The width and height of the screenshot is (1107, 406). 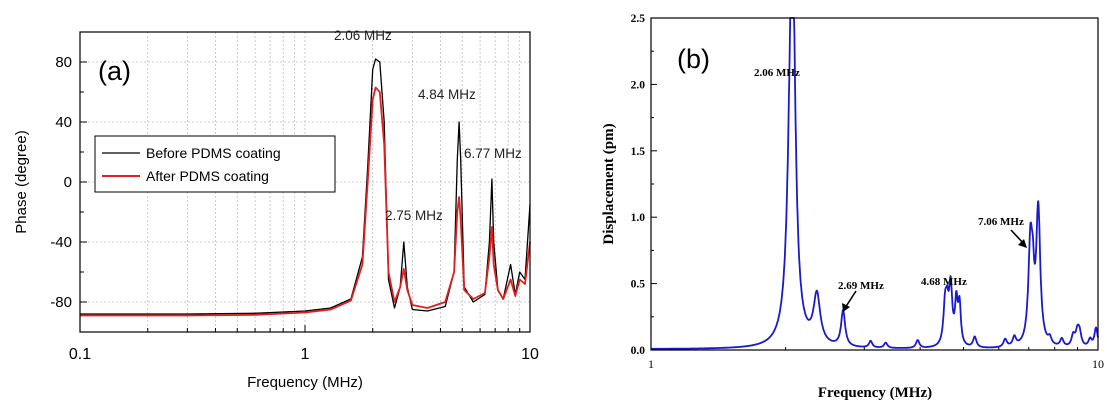 I want to click on a-y-axis-label: Phase (degree), so click(x=21, y=181).